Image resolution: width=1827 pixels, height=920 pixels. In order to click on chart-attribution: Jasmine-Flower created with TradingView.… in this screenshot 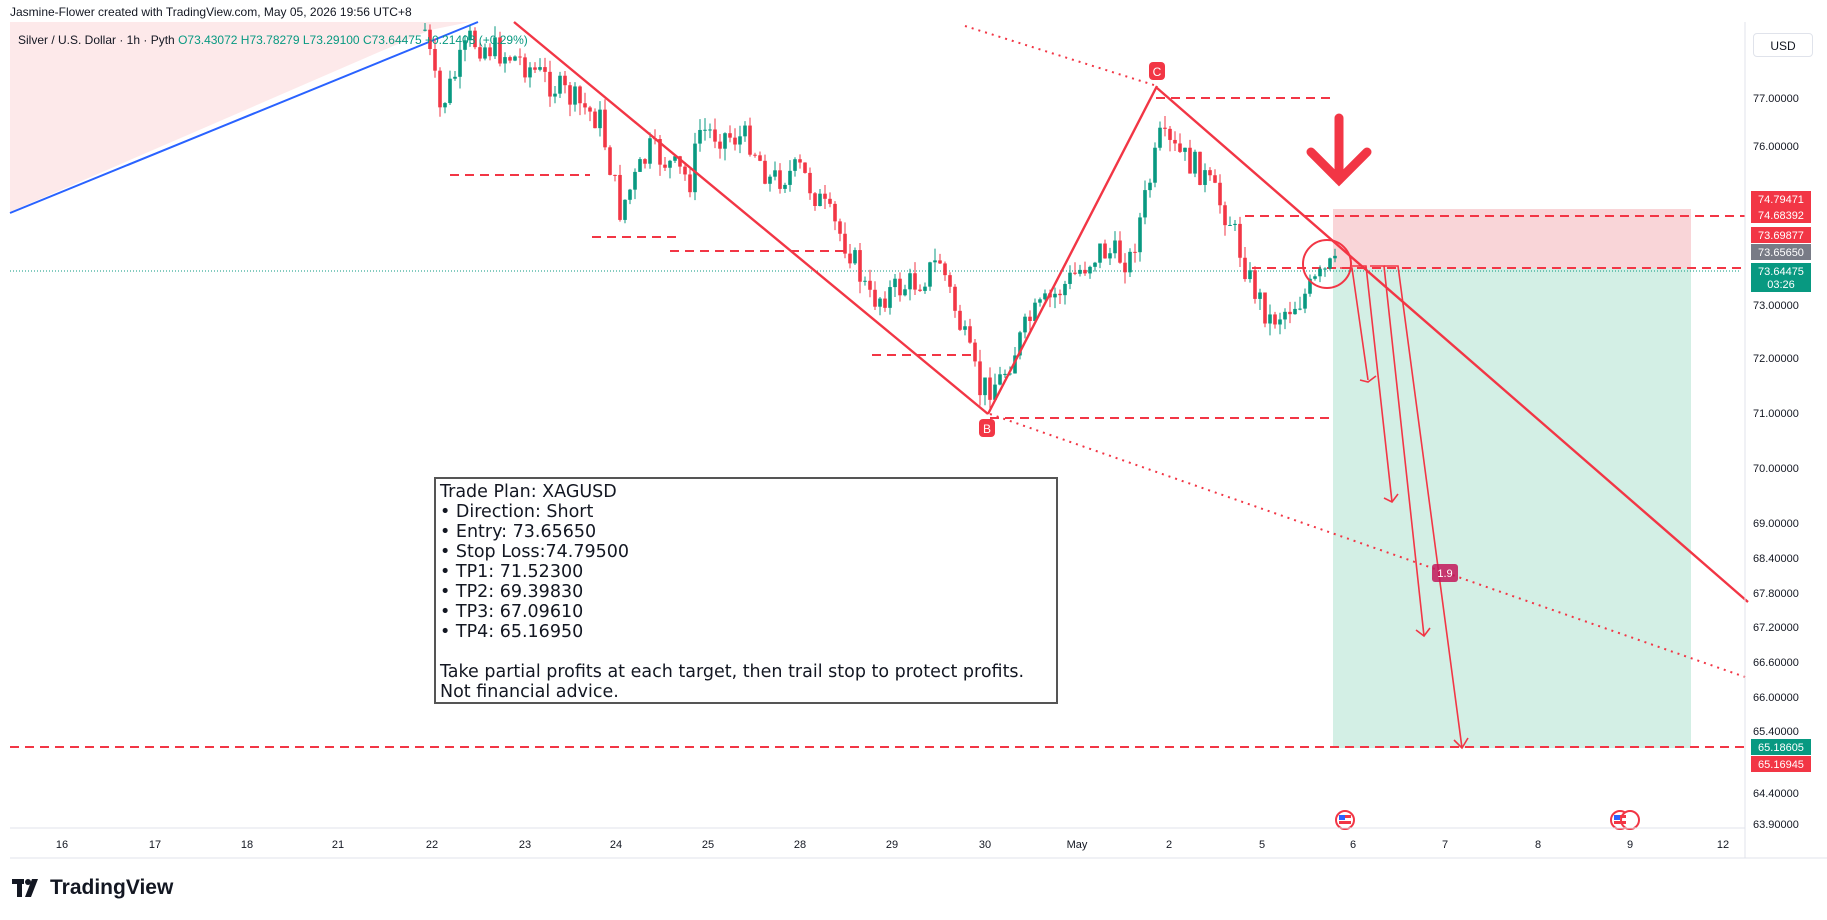, I will do `click(211, 12)`.